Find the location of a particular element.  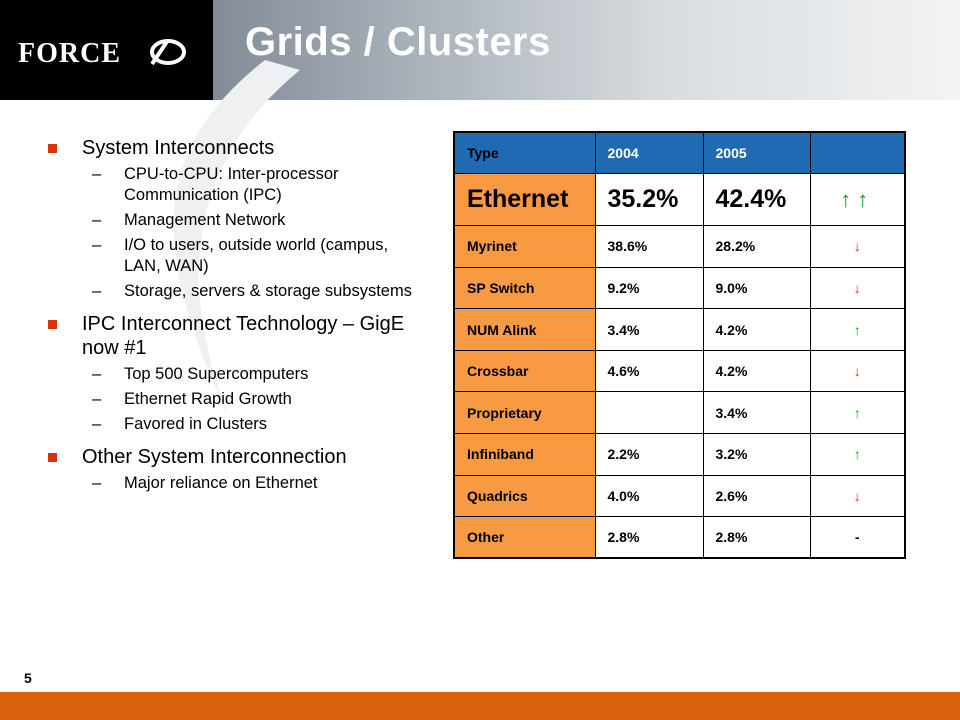

row-type: Other is located at coordinates (524, 537).